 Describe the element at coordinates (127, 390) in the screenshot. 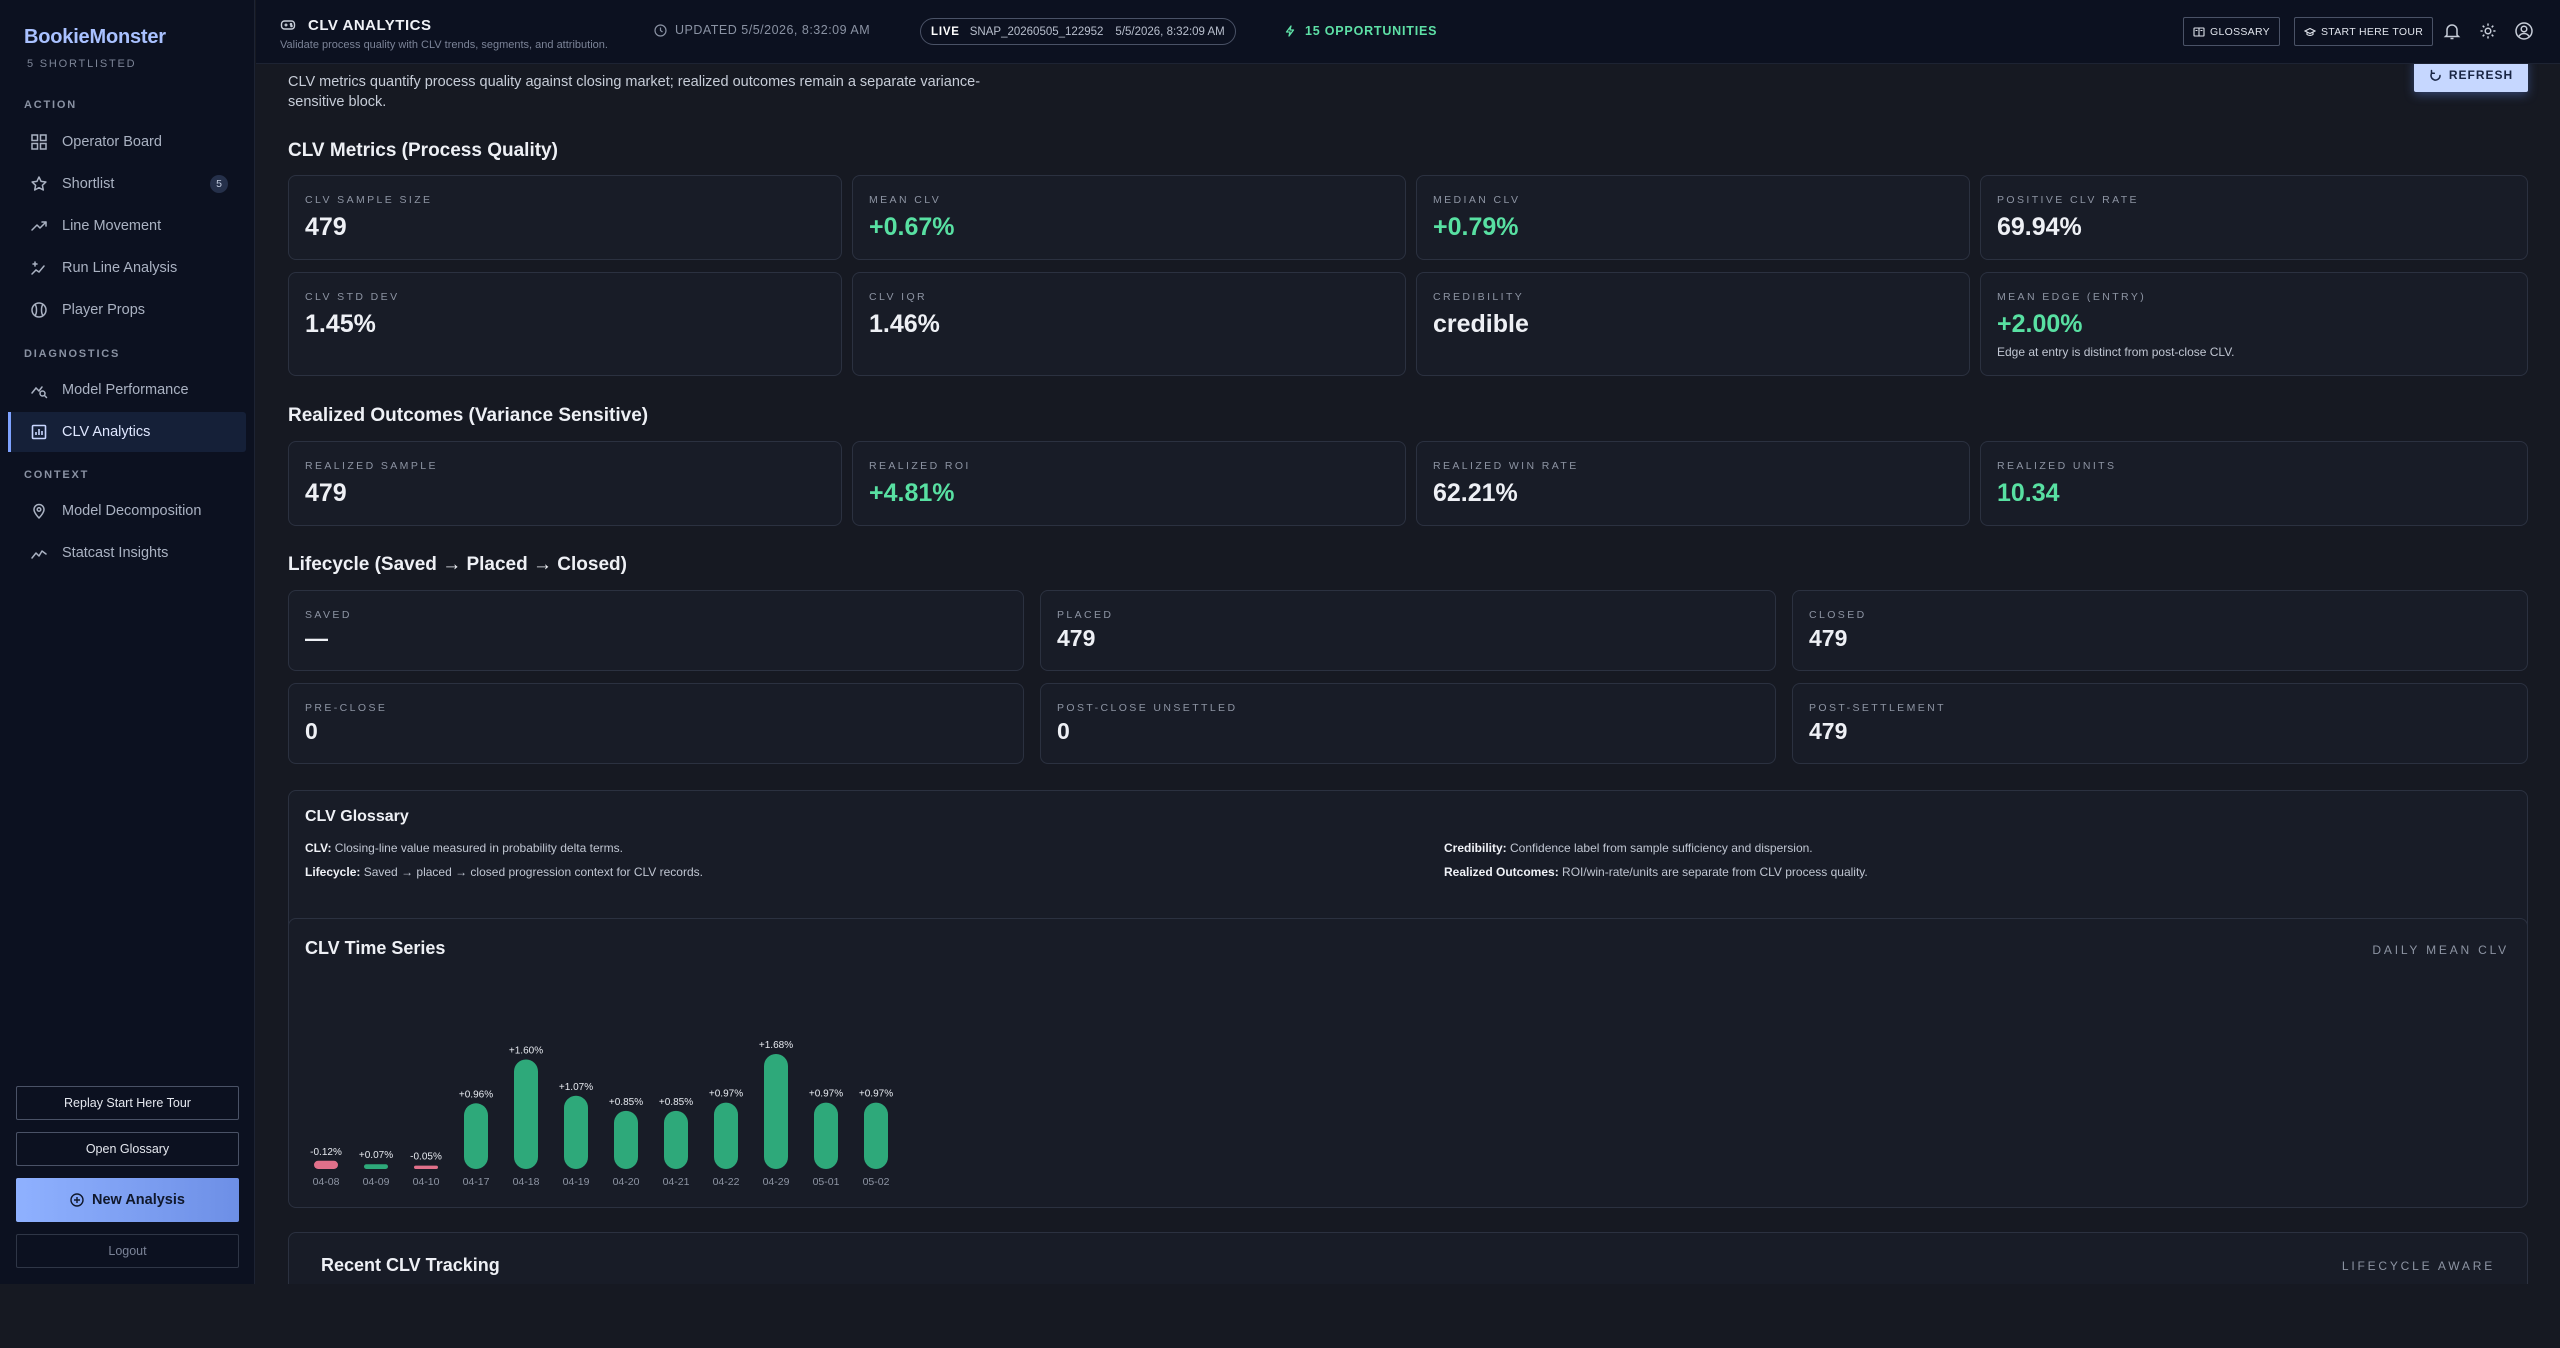

I see `nav-item-model-performance: Model Performance` at that location.